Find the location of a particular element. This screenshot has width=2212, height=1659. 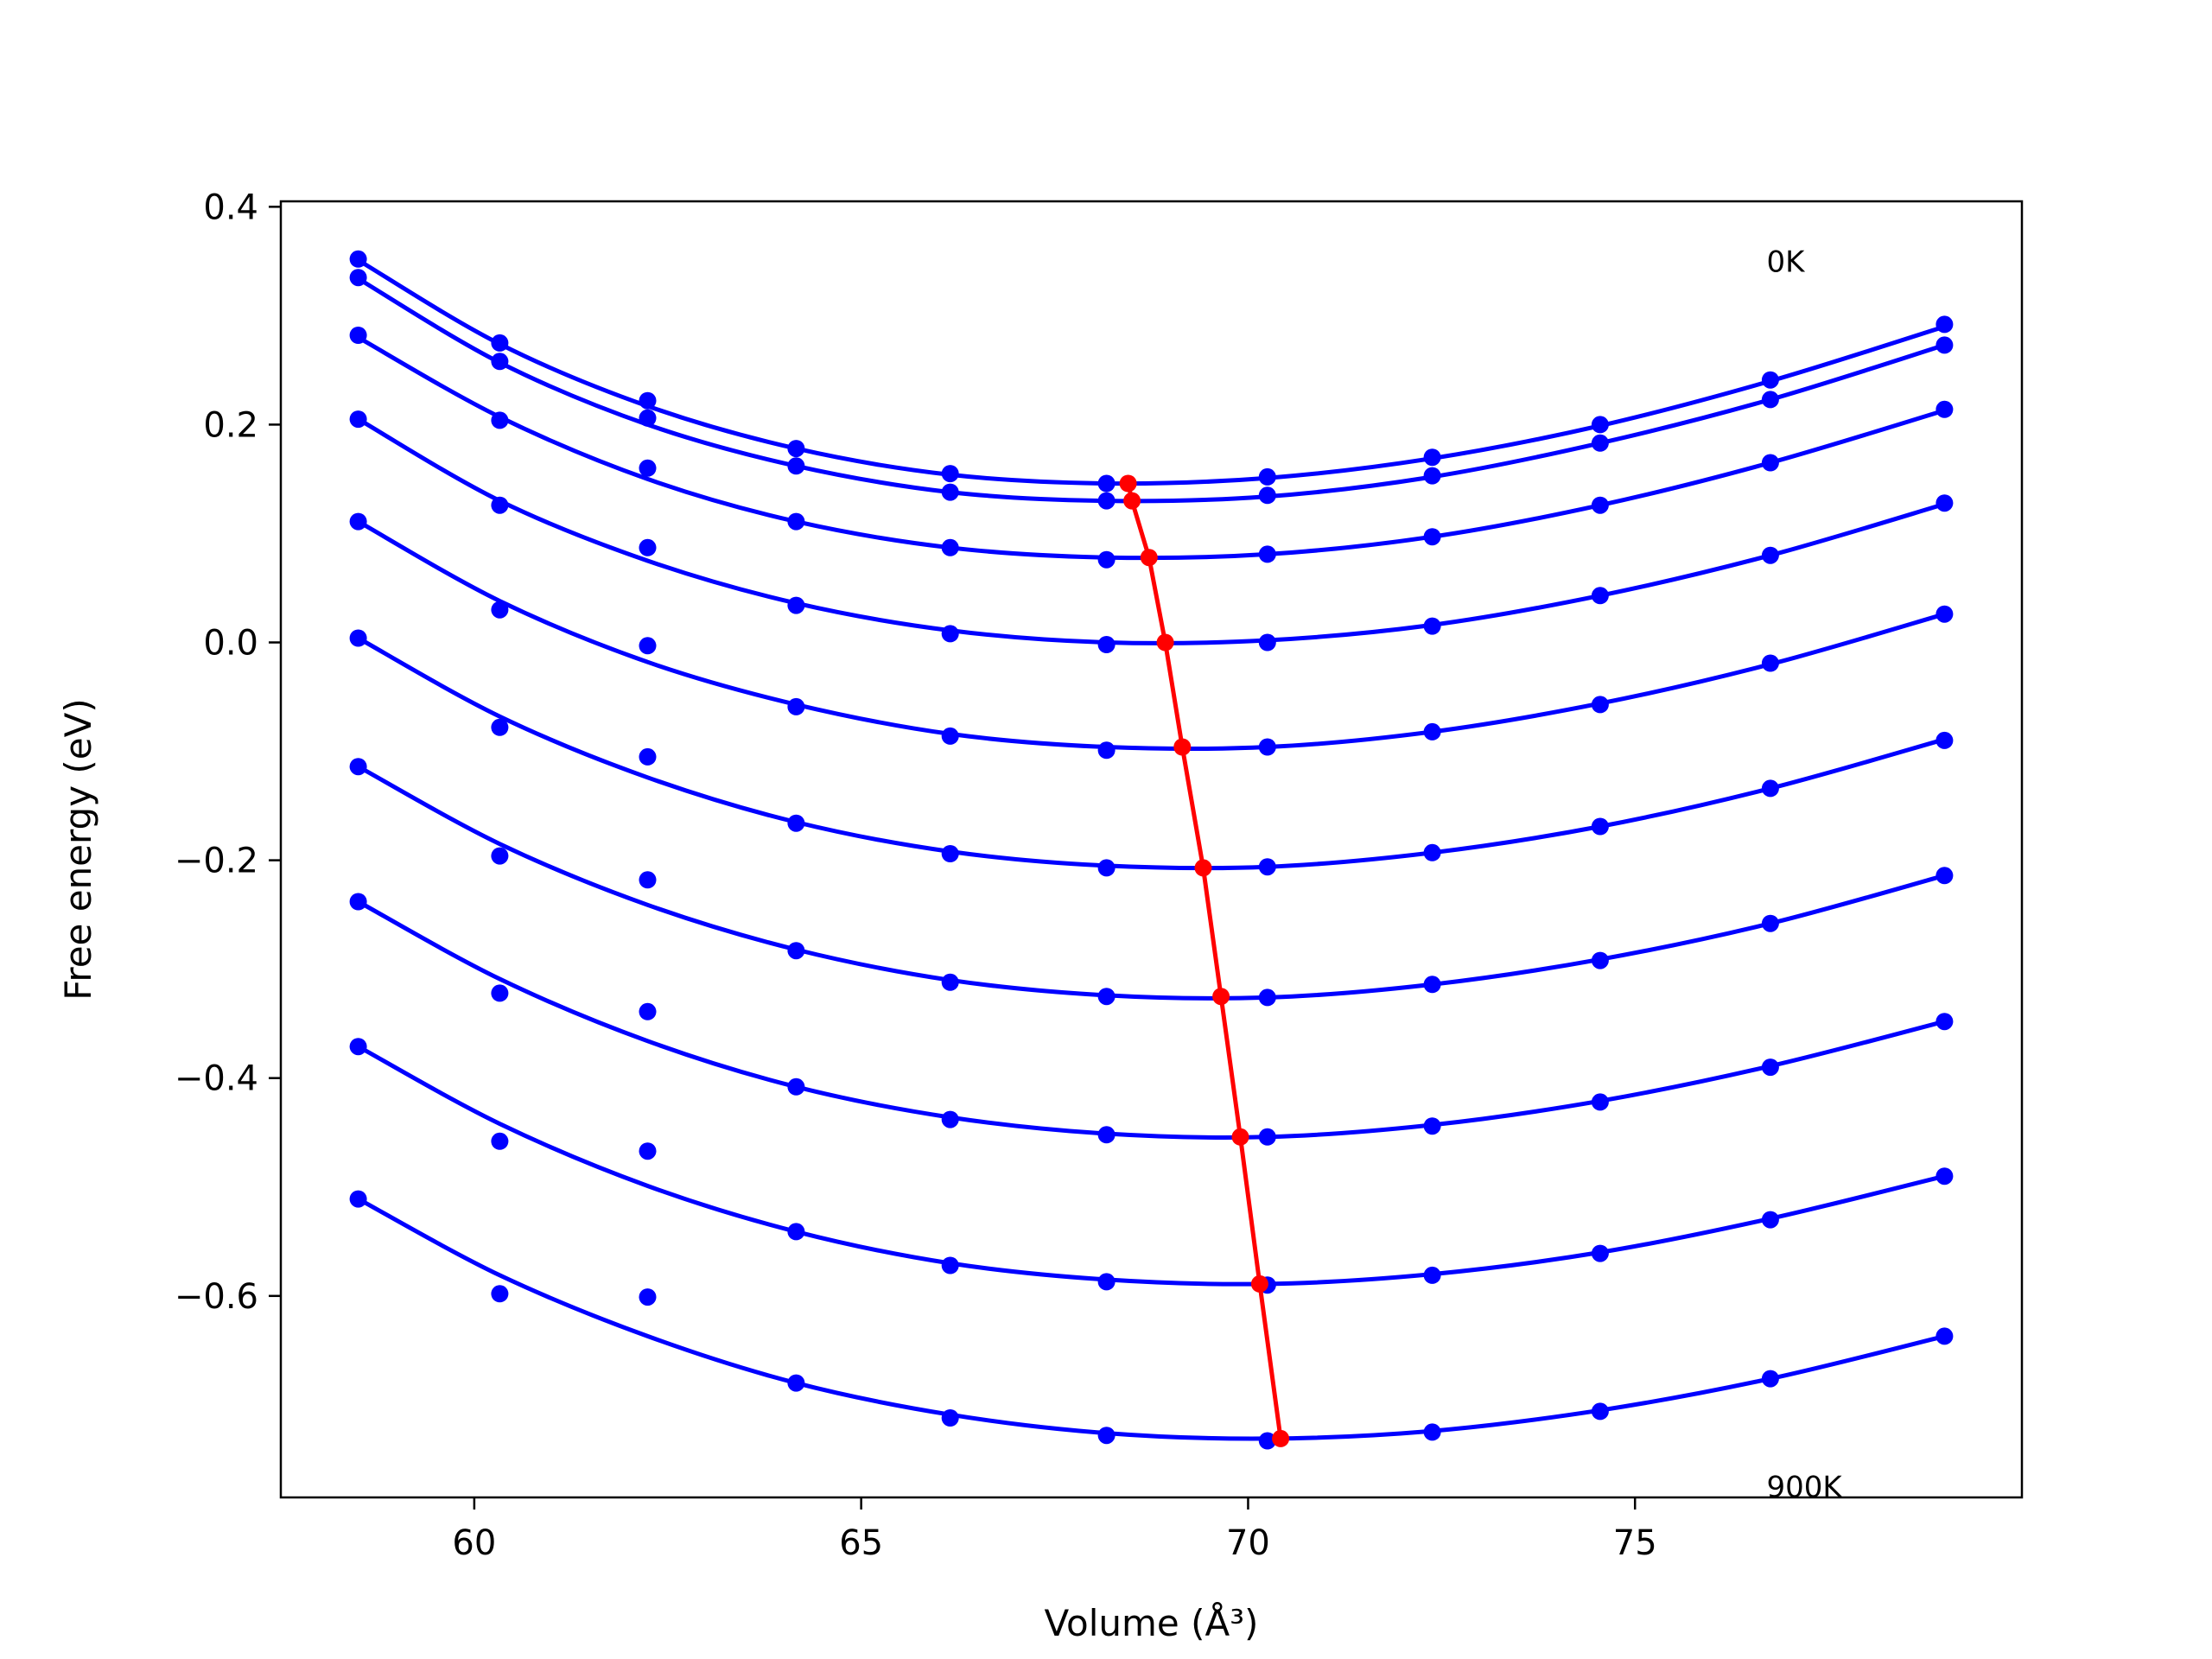

y-tick-label-4: −0.2 is located at coordinates (216, 861).